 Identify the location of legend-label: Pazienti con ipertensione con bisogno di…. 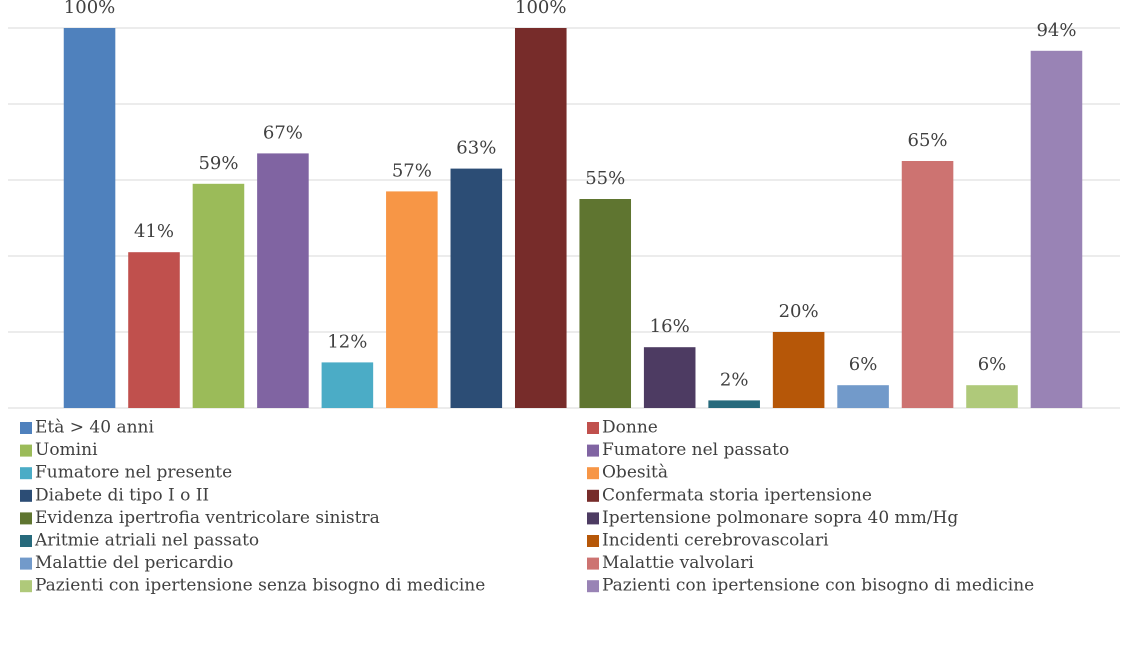
(818, 586).